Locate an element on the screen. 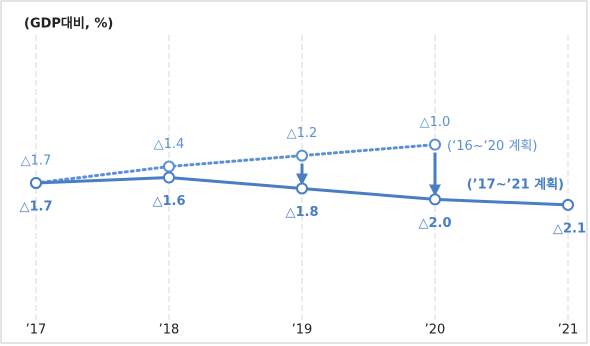 This screenshot has width=590, height=346. value-label: △1.4 is located at coordinates (169, 144).